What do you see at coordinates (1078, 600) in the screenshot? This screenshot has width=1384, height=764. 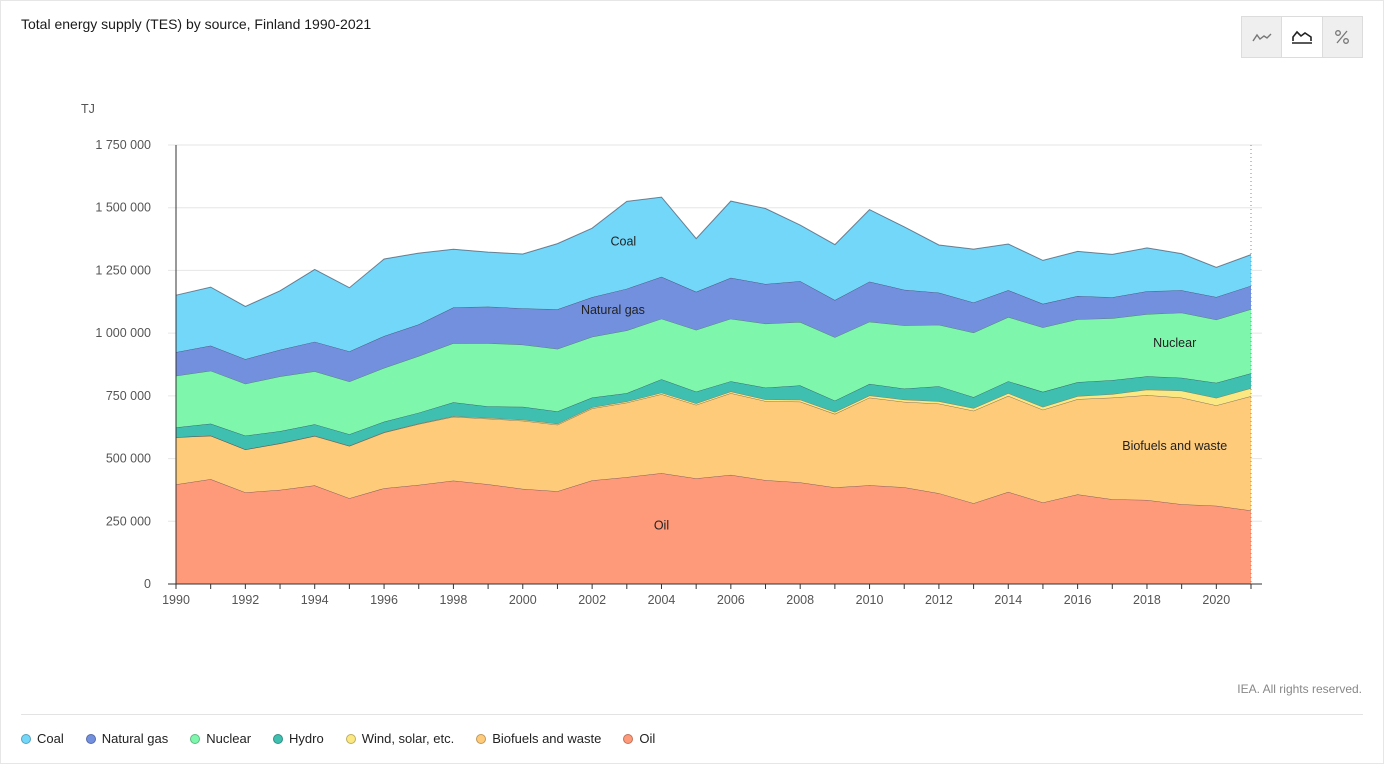 I see `x-tick-label: 2016` at bounding box center [1078, 600].